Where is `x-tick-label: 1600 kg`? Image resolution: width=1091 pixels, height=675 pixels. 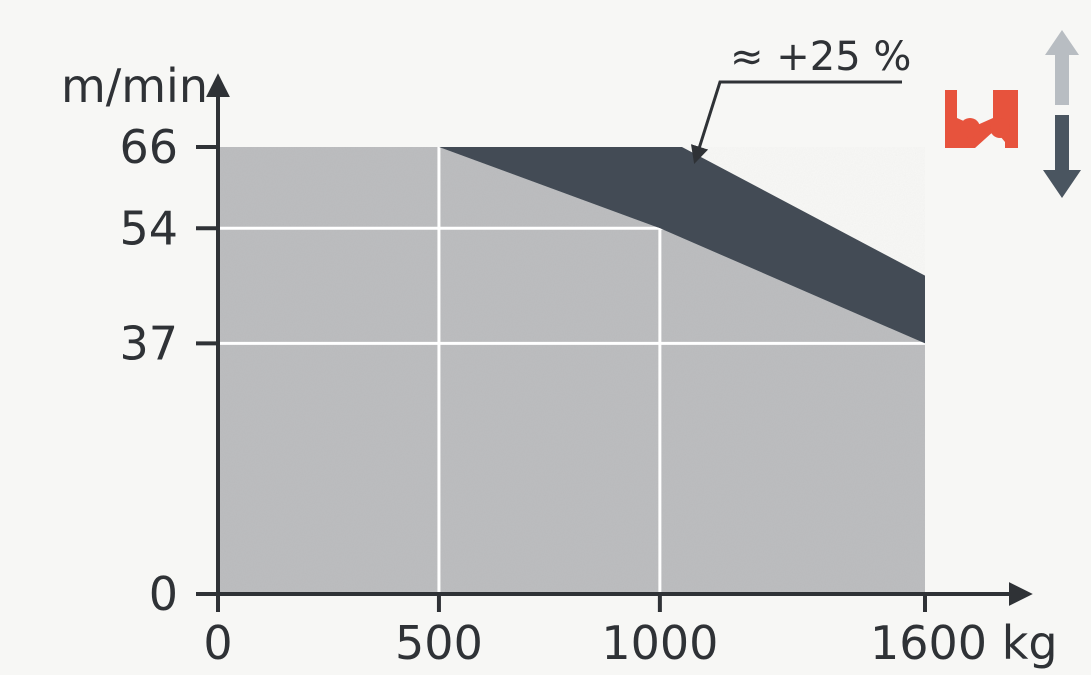 x-tick-label: 1600 kg is located at coordinates (964, 643).